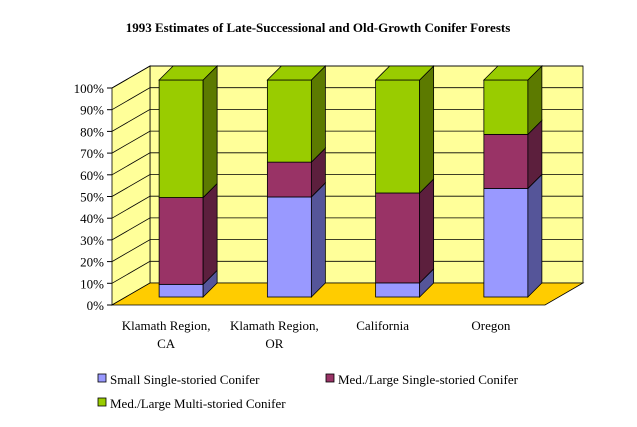 The width and height of the screenshot is (637, 427). I want to click on y-tick-label: 20%, so click(92, 262).